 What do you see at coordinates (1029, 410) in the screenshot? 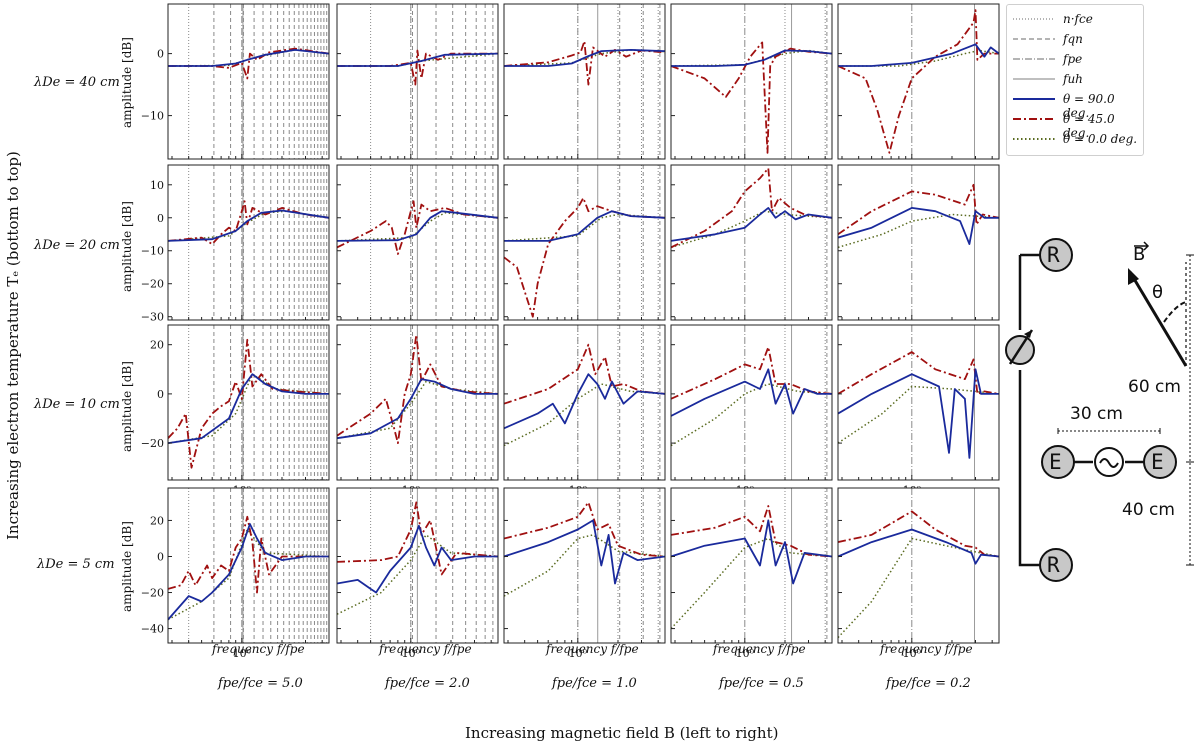
I see `antenna-wire` at bounding box center [1029, 410].